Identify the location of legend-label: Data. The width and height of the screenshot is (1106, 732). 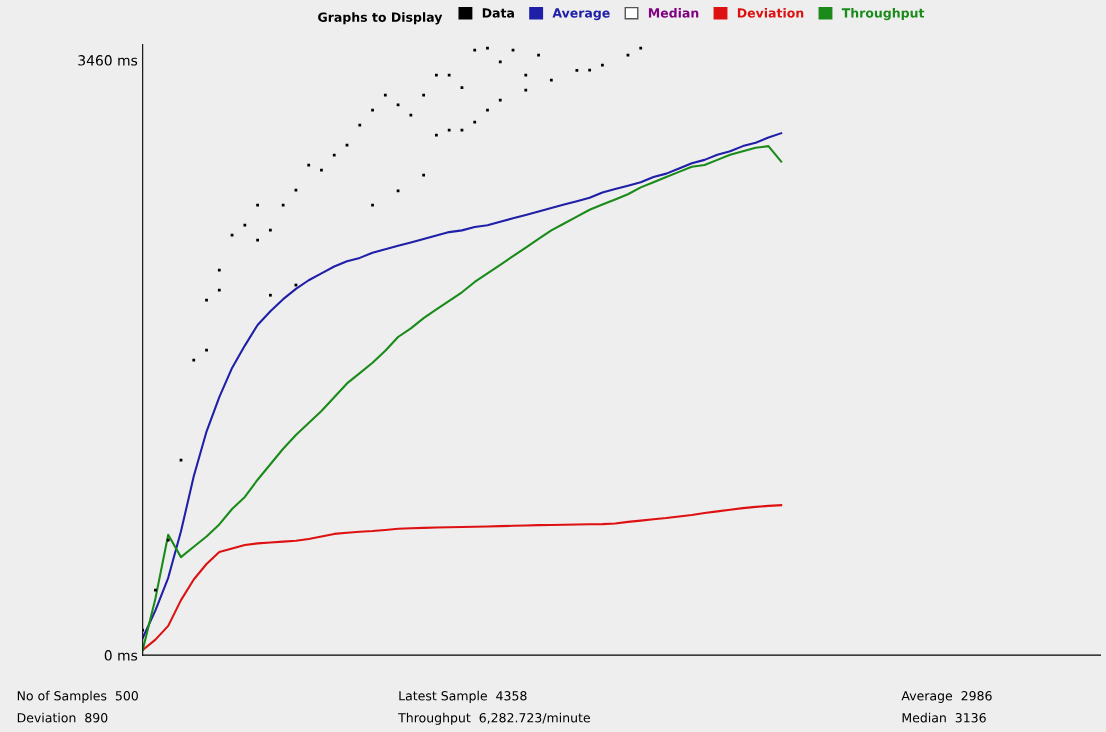
(498, 13).